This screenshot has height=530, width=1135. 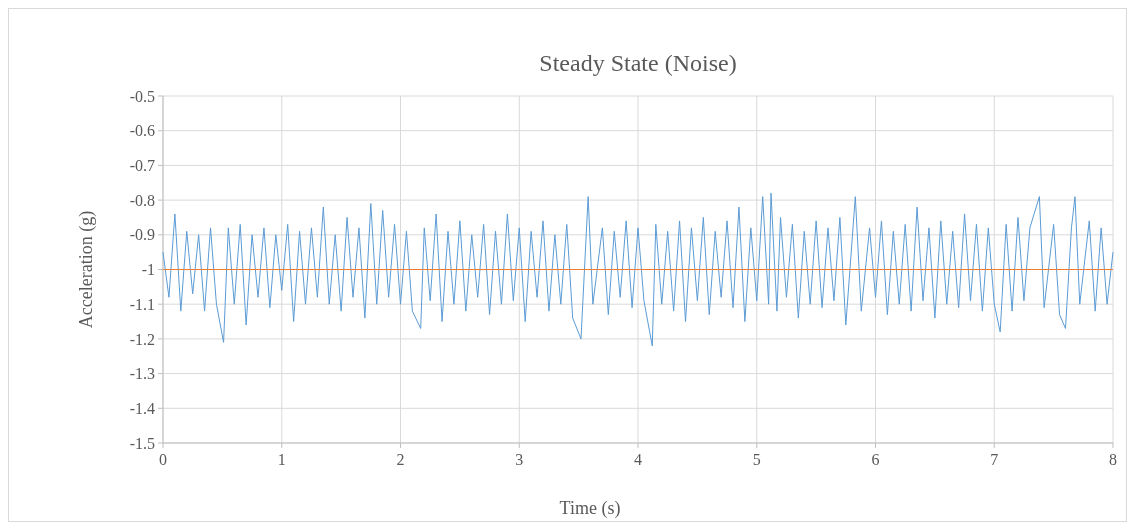 What do you see at coordinates (142, 235) in the screenshot?
I see `y-tick-label: -0.9` at bounding box center [142, 235].